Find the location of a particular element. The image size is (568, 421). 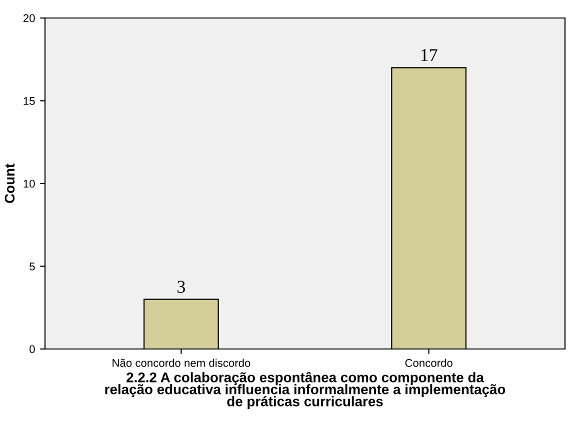

y-tick-label: 15 is located at coordinates (29, 101).